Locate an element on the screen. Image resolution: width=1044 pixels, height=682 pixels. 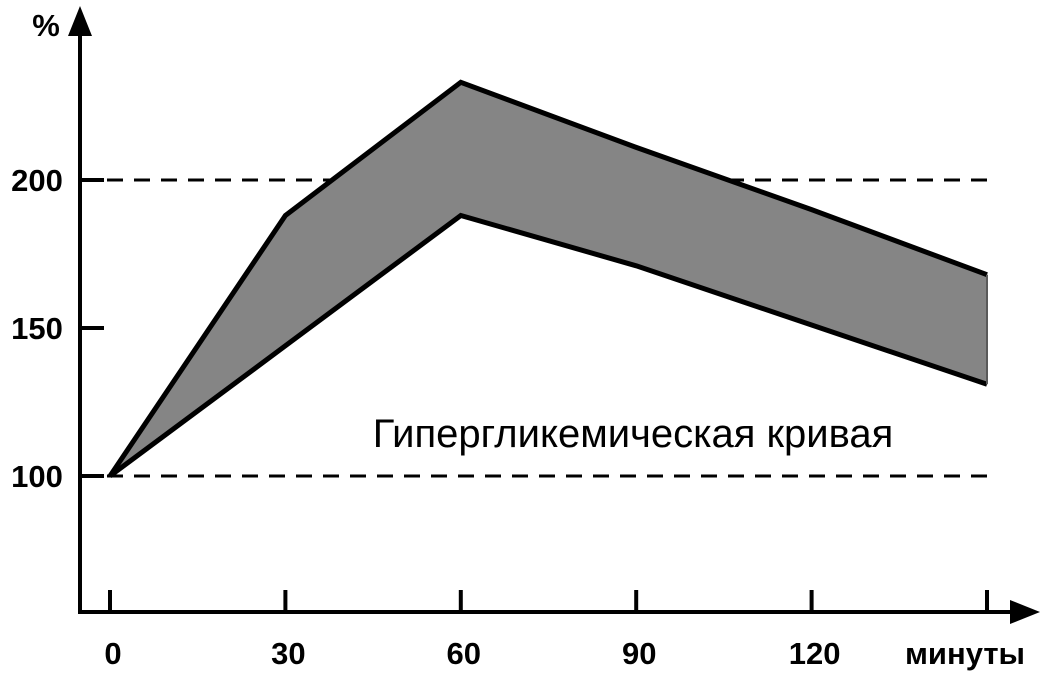
x-tick-label-120: 120 is located at coordinates (815, 653).